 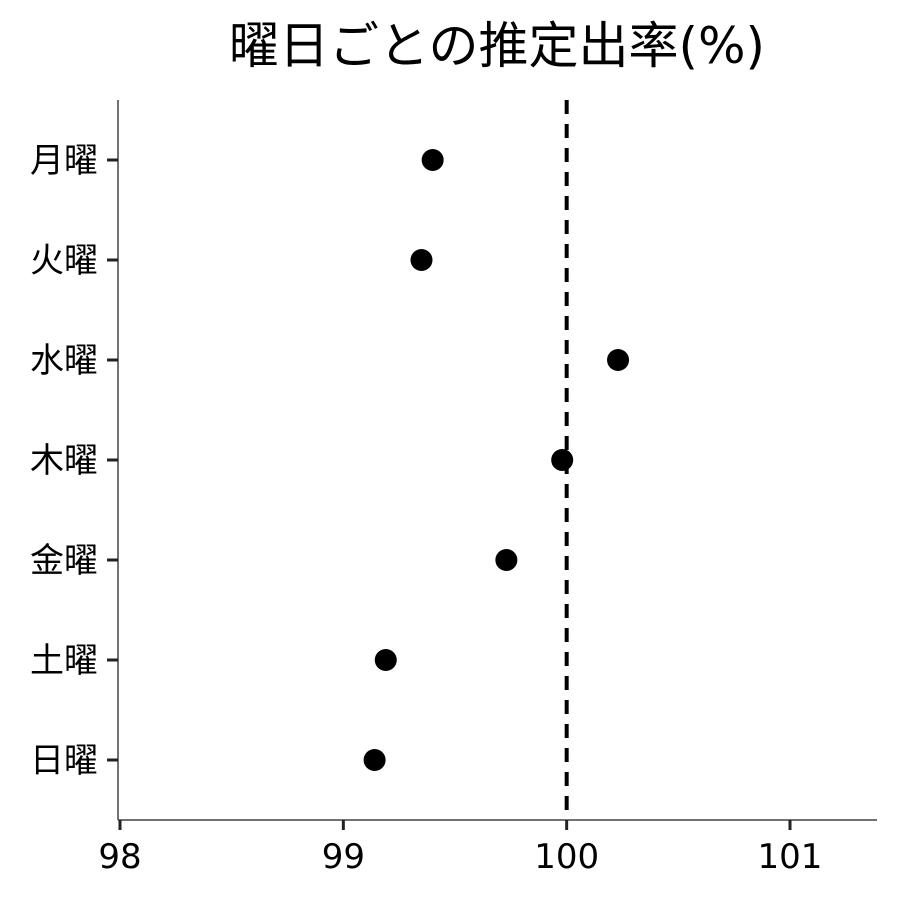 What do you see at coordinates (566, 857) in the screenshot?
I see `x-tick-label: 100` at bounding box center [566, 857].